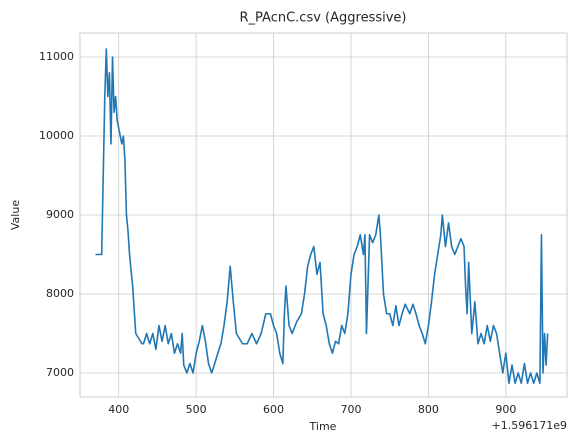 This screenshot has width=577, height=448. What do you see at coordinates (428, 409) in the screenshot?
I see `x-tick-label: 800` at bounding box center [428, 409].